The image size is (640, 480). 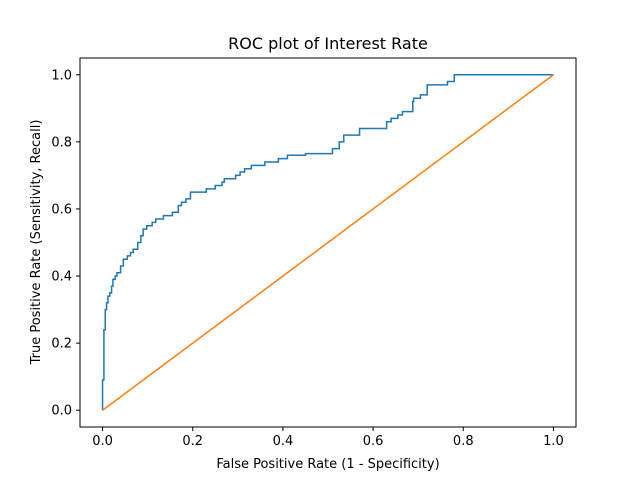 What do you see at coordinates (553, 441) in the screenshot?
I see `x-tick-label: 1.0` at bounding box center [553, 441].